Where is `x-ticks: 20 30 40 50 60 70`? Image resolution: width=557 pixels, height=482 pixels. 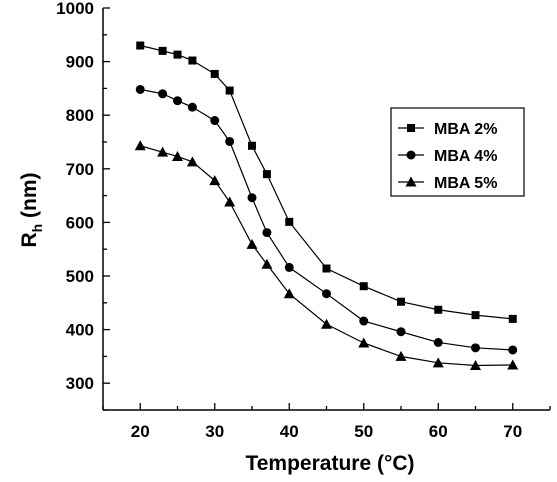 x-ticks: 20 30 40 50 60 70 is located at coordinates (326, 422).